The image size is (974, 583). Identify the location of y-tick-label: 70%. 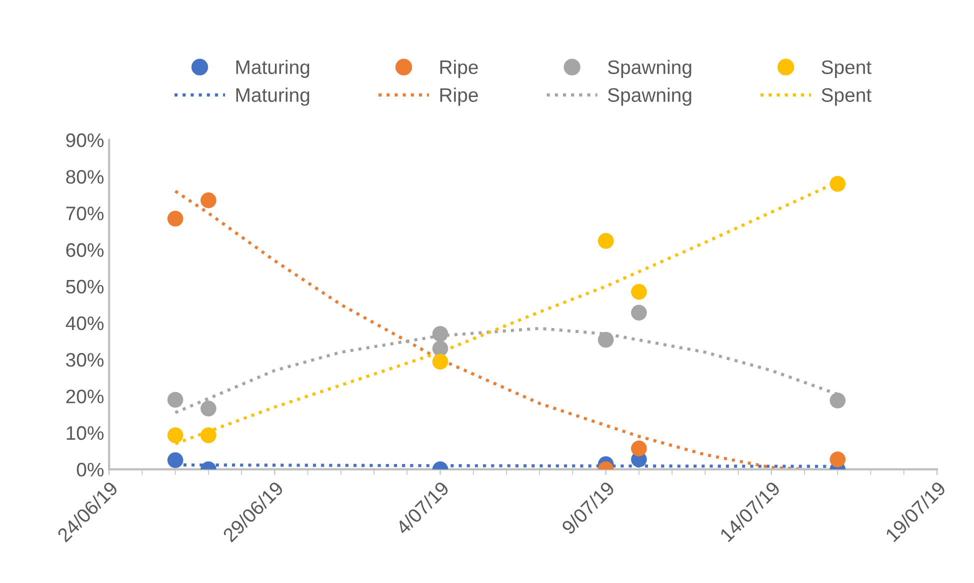
(85, 213).